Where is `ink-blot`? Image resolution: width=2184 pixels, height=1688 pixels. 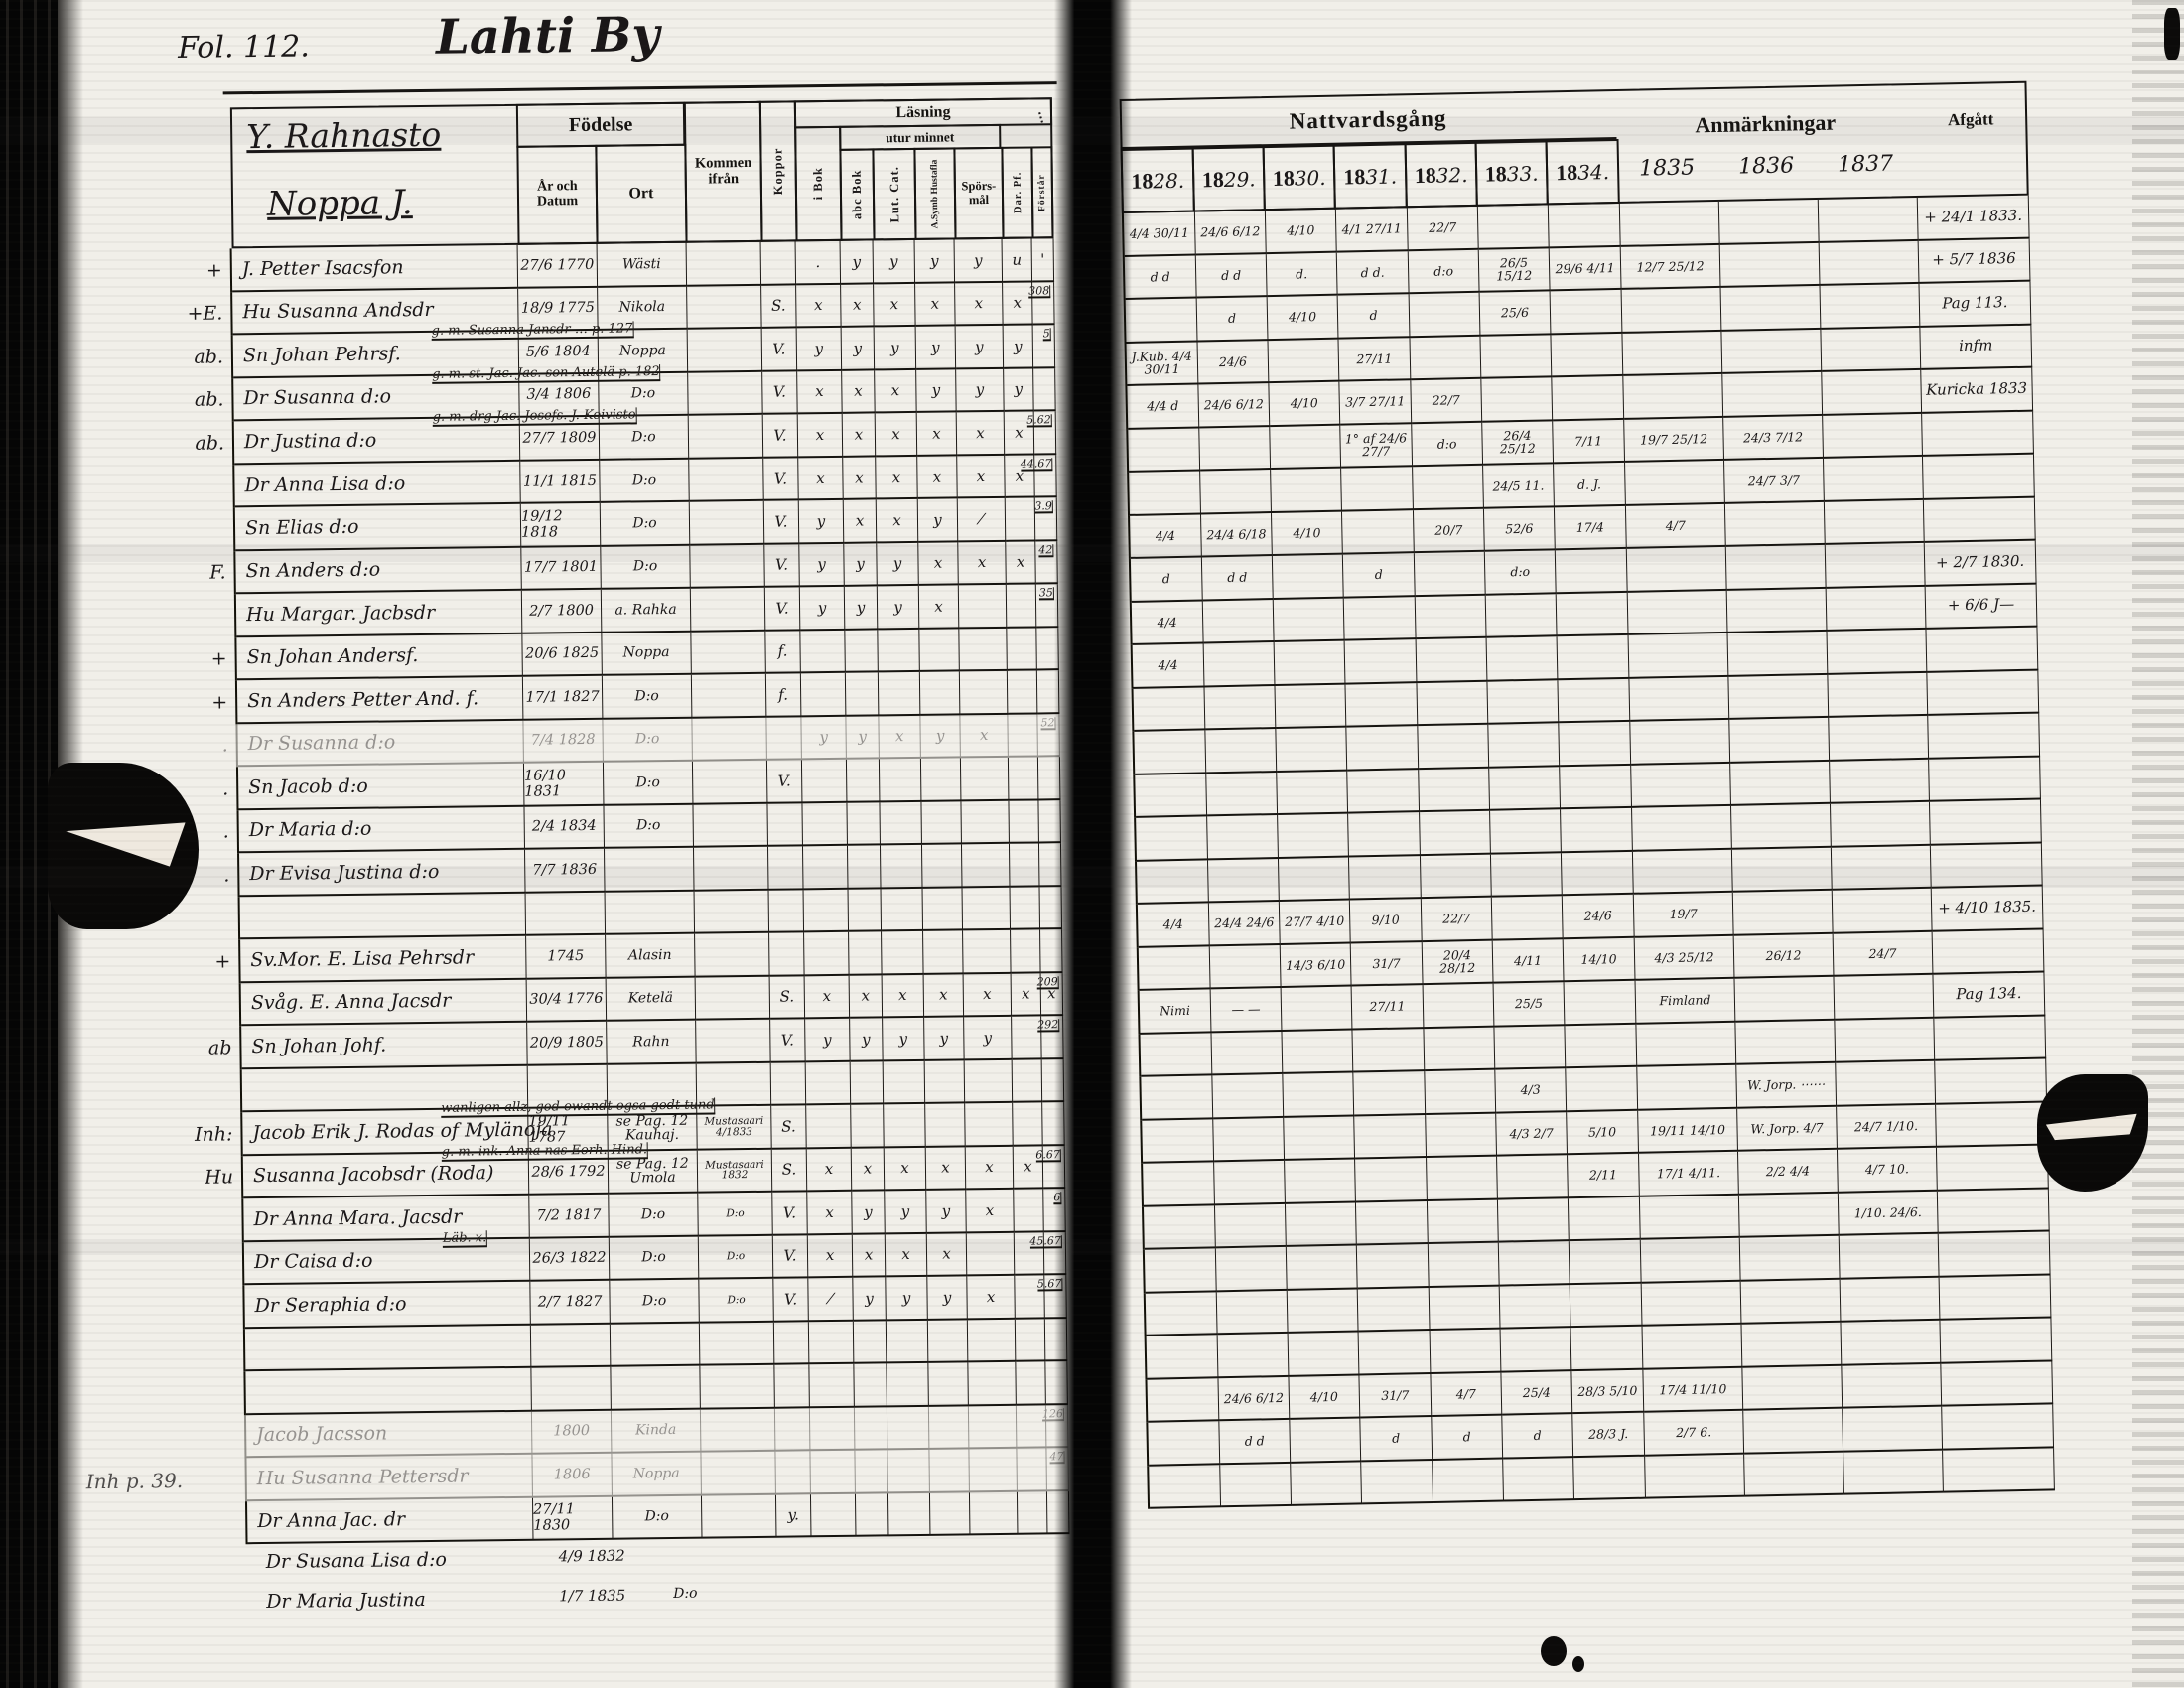 ink-blot is located at coordinates (1554, 1651).